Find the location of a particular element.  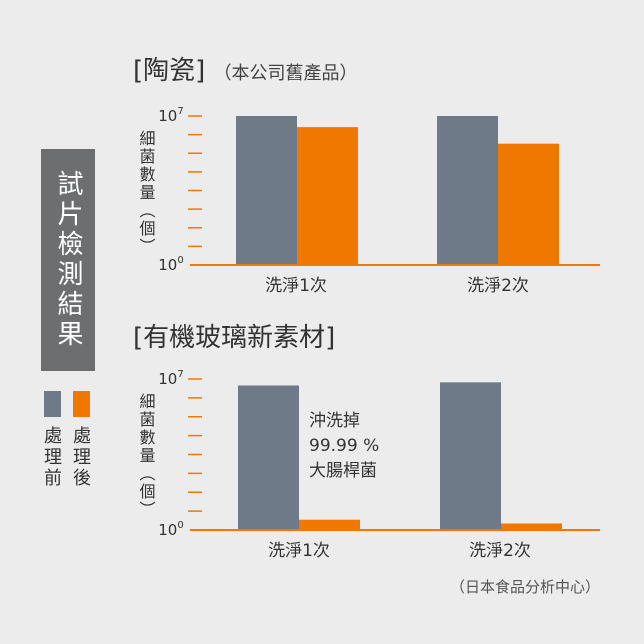

side-label-text: 試片檢測結果 is located at coordinates (68, 260).